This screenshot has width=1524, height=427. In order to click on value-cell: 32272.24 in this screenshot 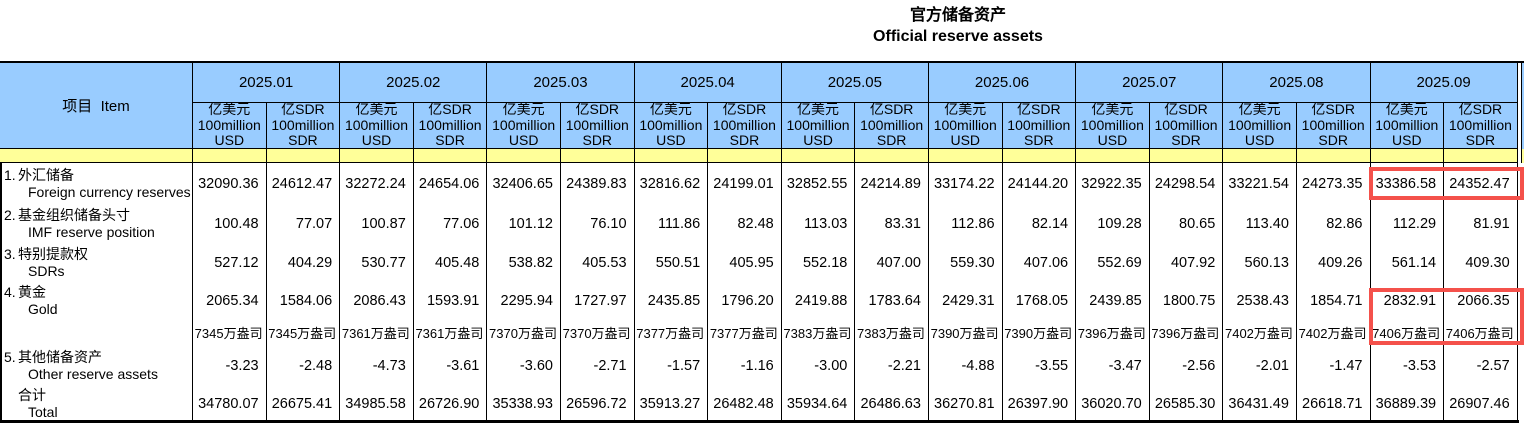, I will do `click(377, 184)`.